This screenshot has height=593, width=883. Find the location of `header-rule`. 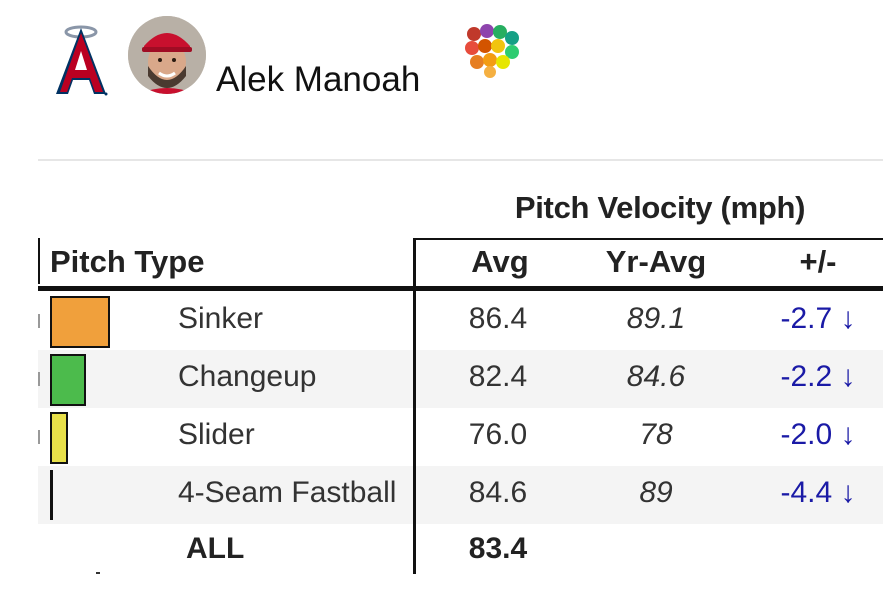

header-rule is located at coordinates (460, 288).